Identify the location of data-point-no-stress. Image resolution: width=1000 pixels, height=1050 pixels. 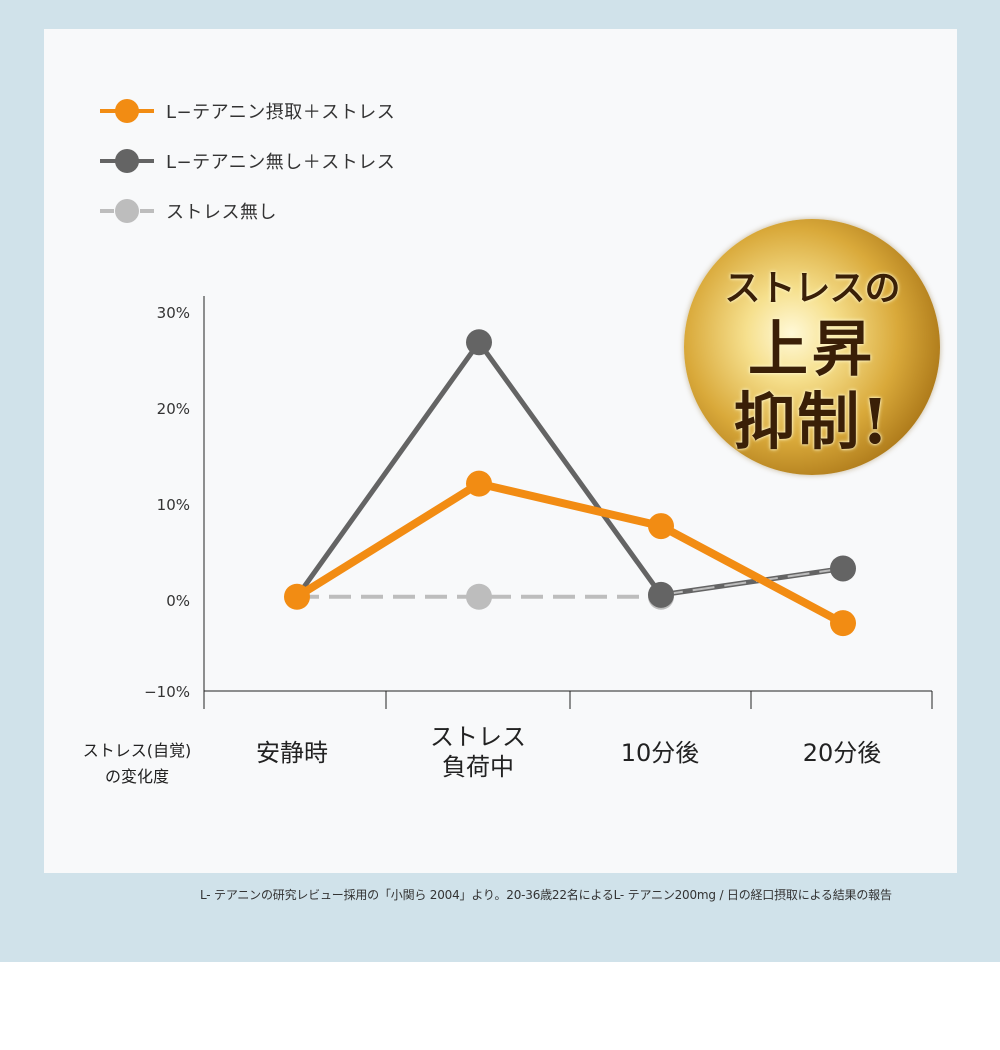
(479, 596).